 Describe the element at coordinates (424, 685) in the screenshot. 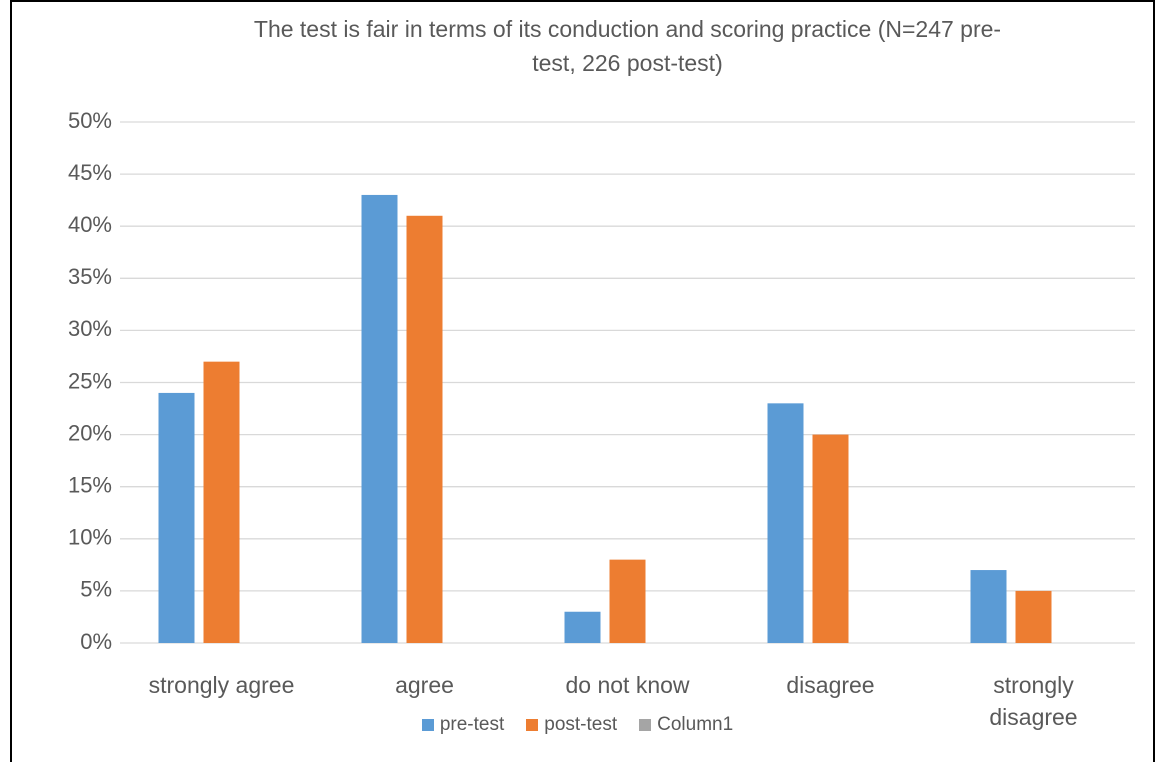

I see `x-tick-label: agree` at that location.